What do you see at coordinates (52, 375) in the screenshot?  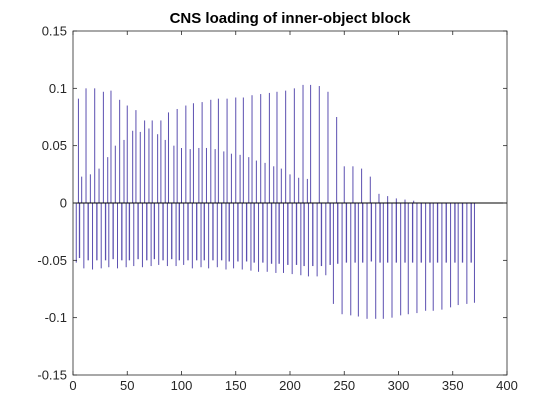 I see `y-tick-label: -0.15` at bounding box center [52, 375].